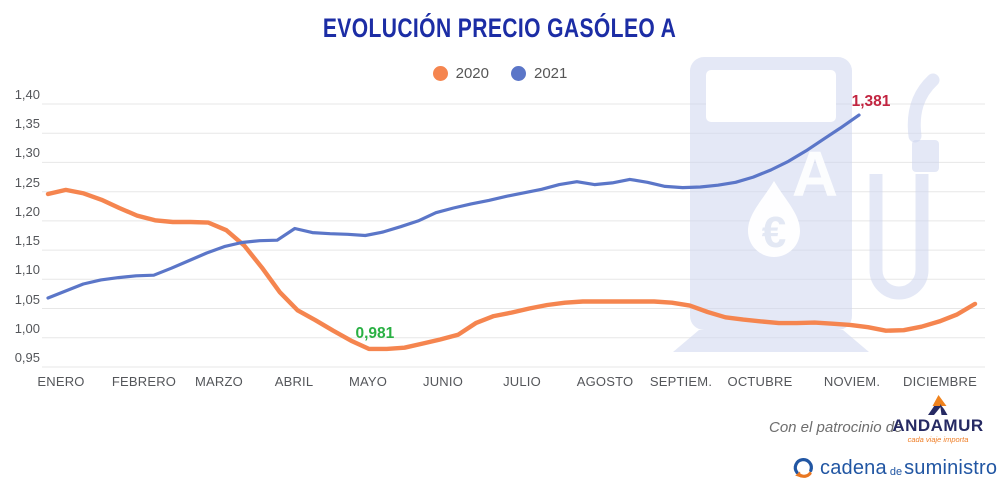  Describe the element at coordinates (760, 381) in the screenshot. I see `x-tick-label-octubre: OCTUBRE` at that location.